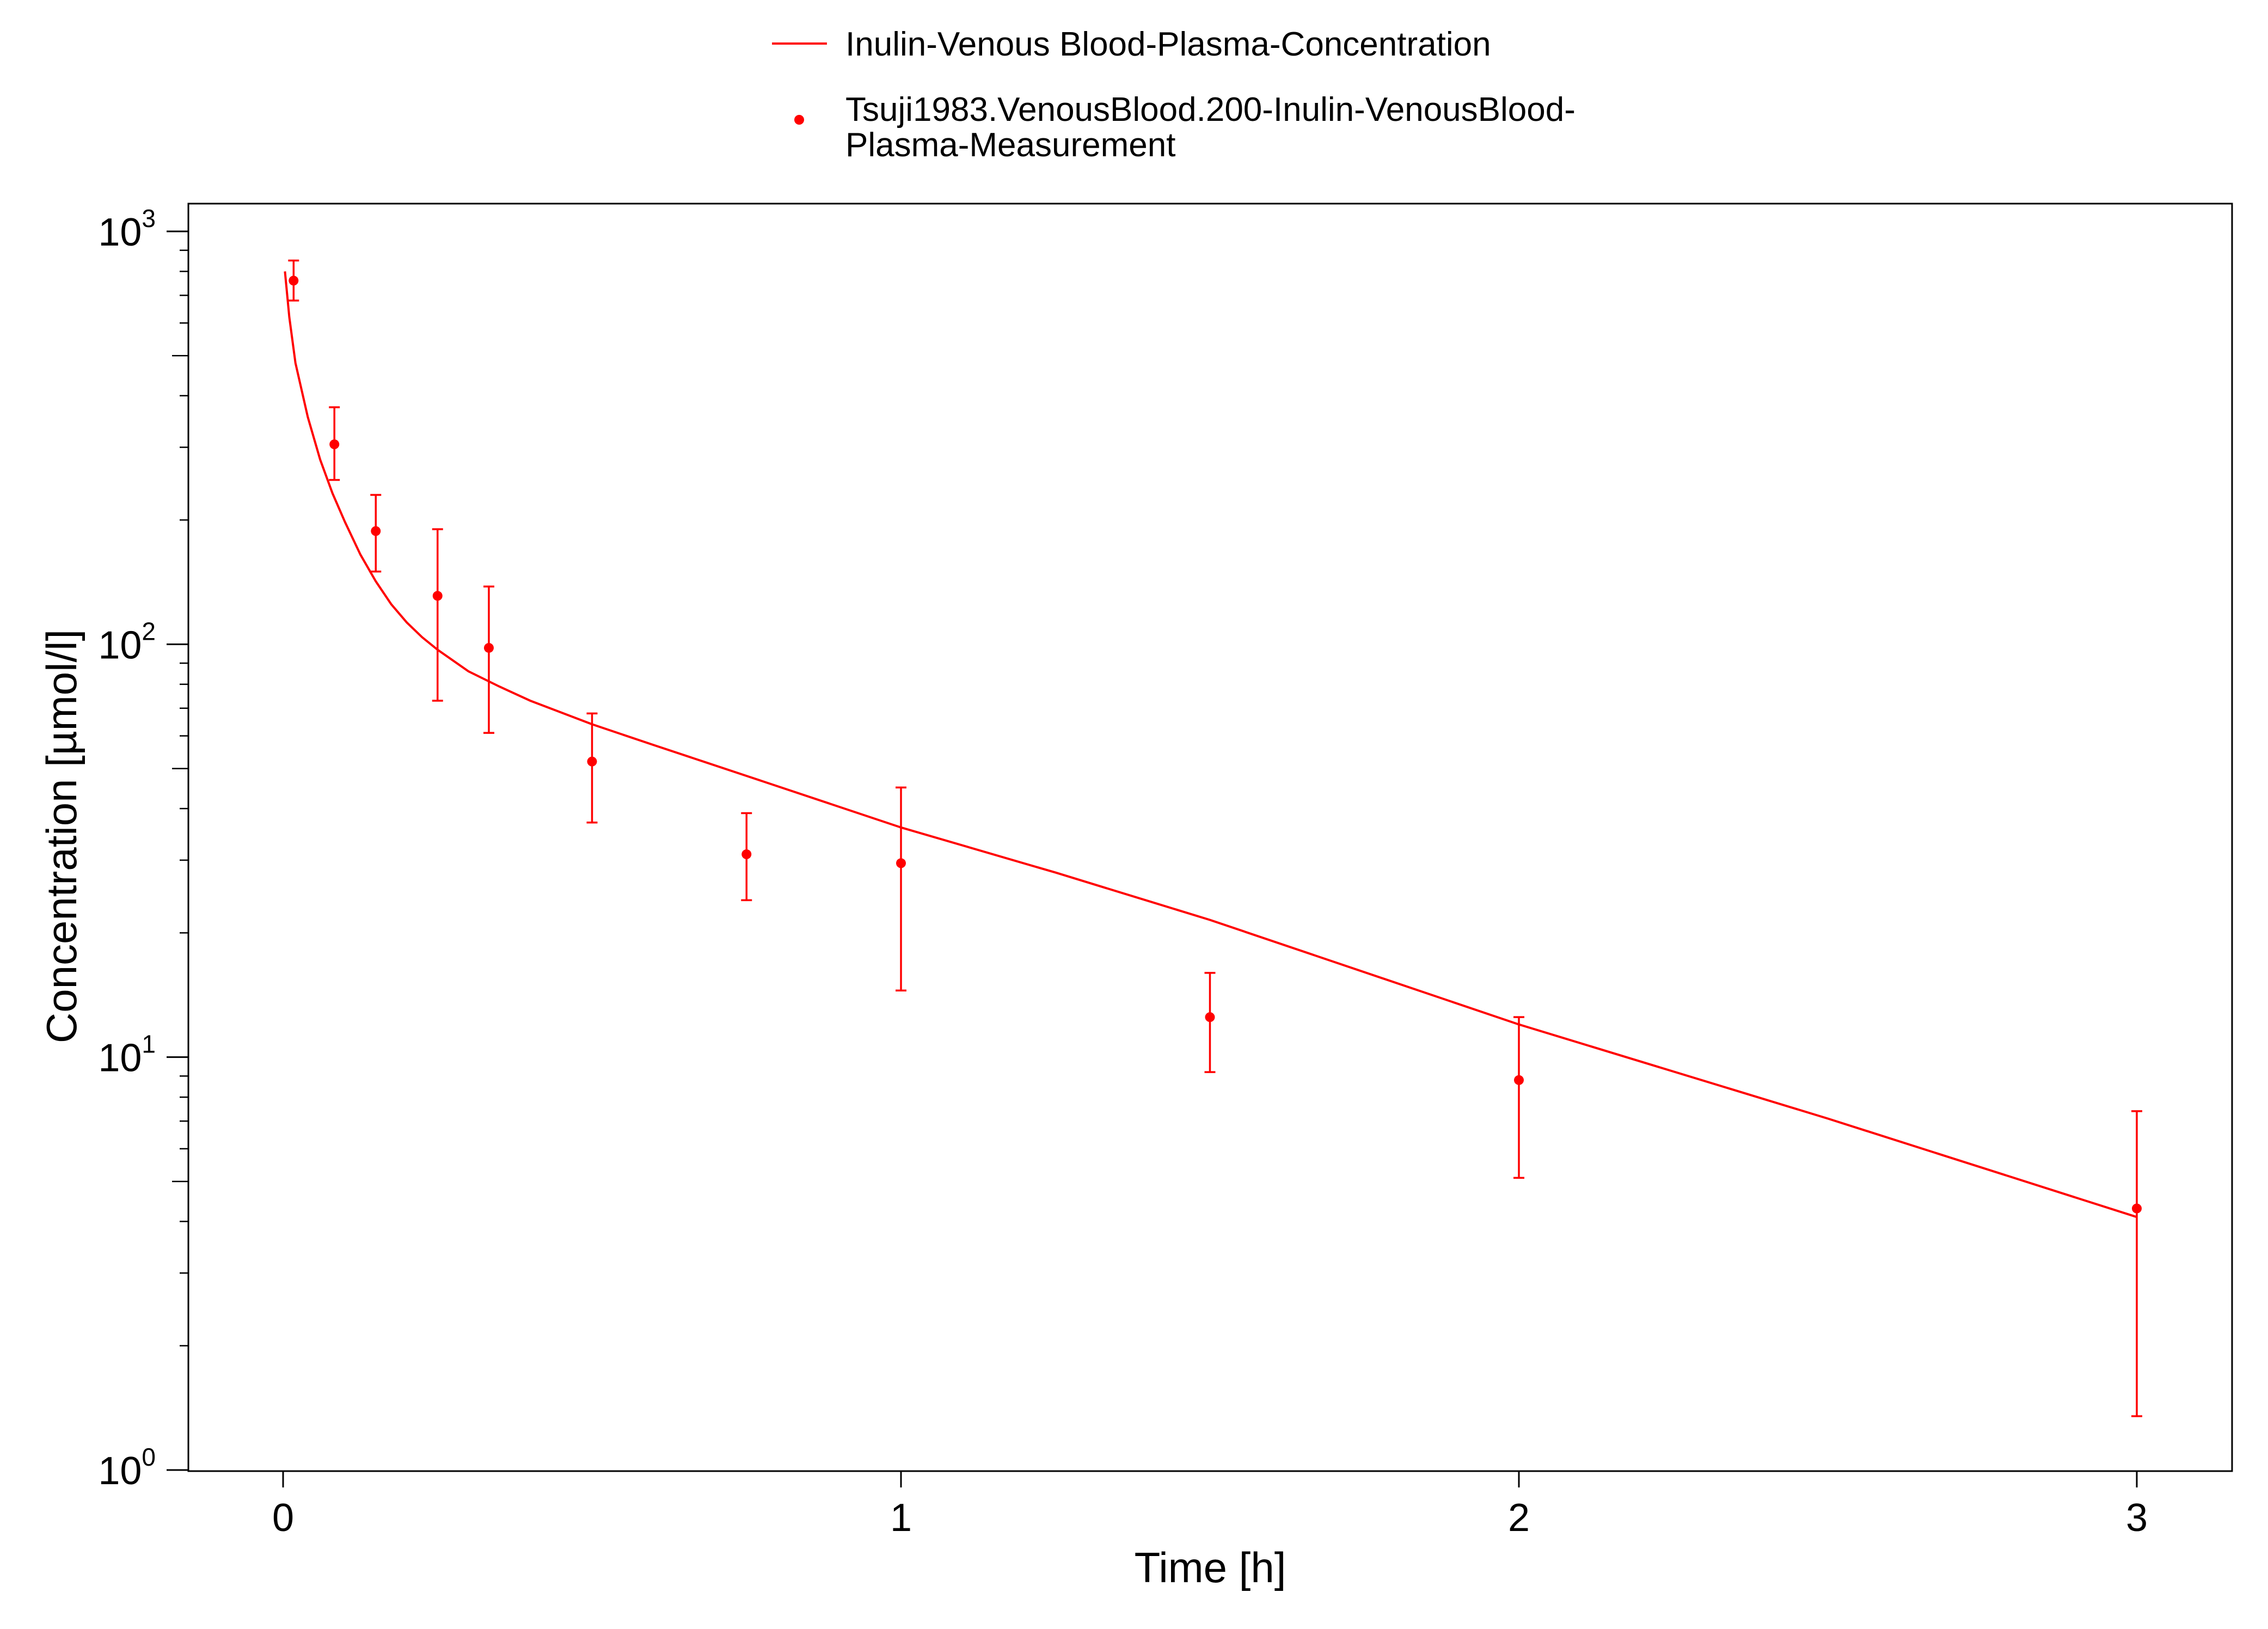 This screenshot has width=2268, height=1629. Describe the element at coordinates (143, 848) in the screenshot. I see `y-axis: 10⁰ 10¹ 10² 10³` at that location.